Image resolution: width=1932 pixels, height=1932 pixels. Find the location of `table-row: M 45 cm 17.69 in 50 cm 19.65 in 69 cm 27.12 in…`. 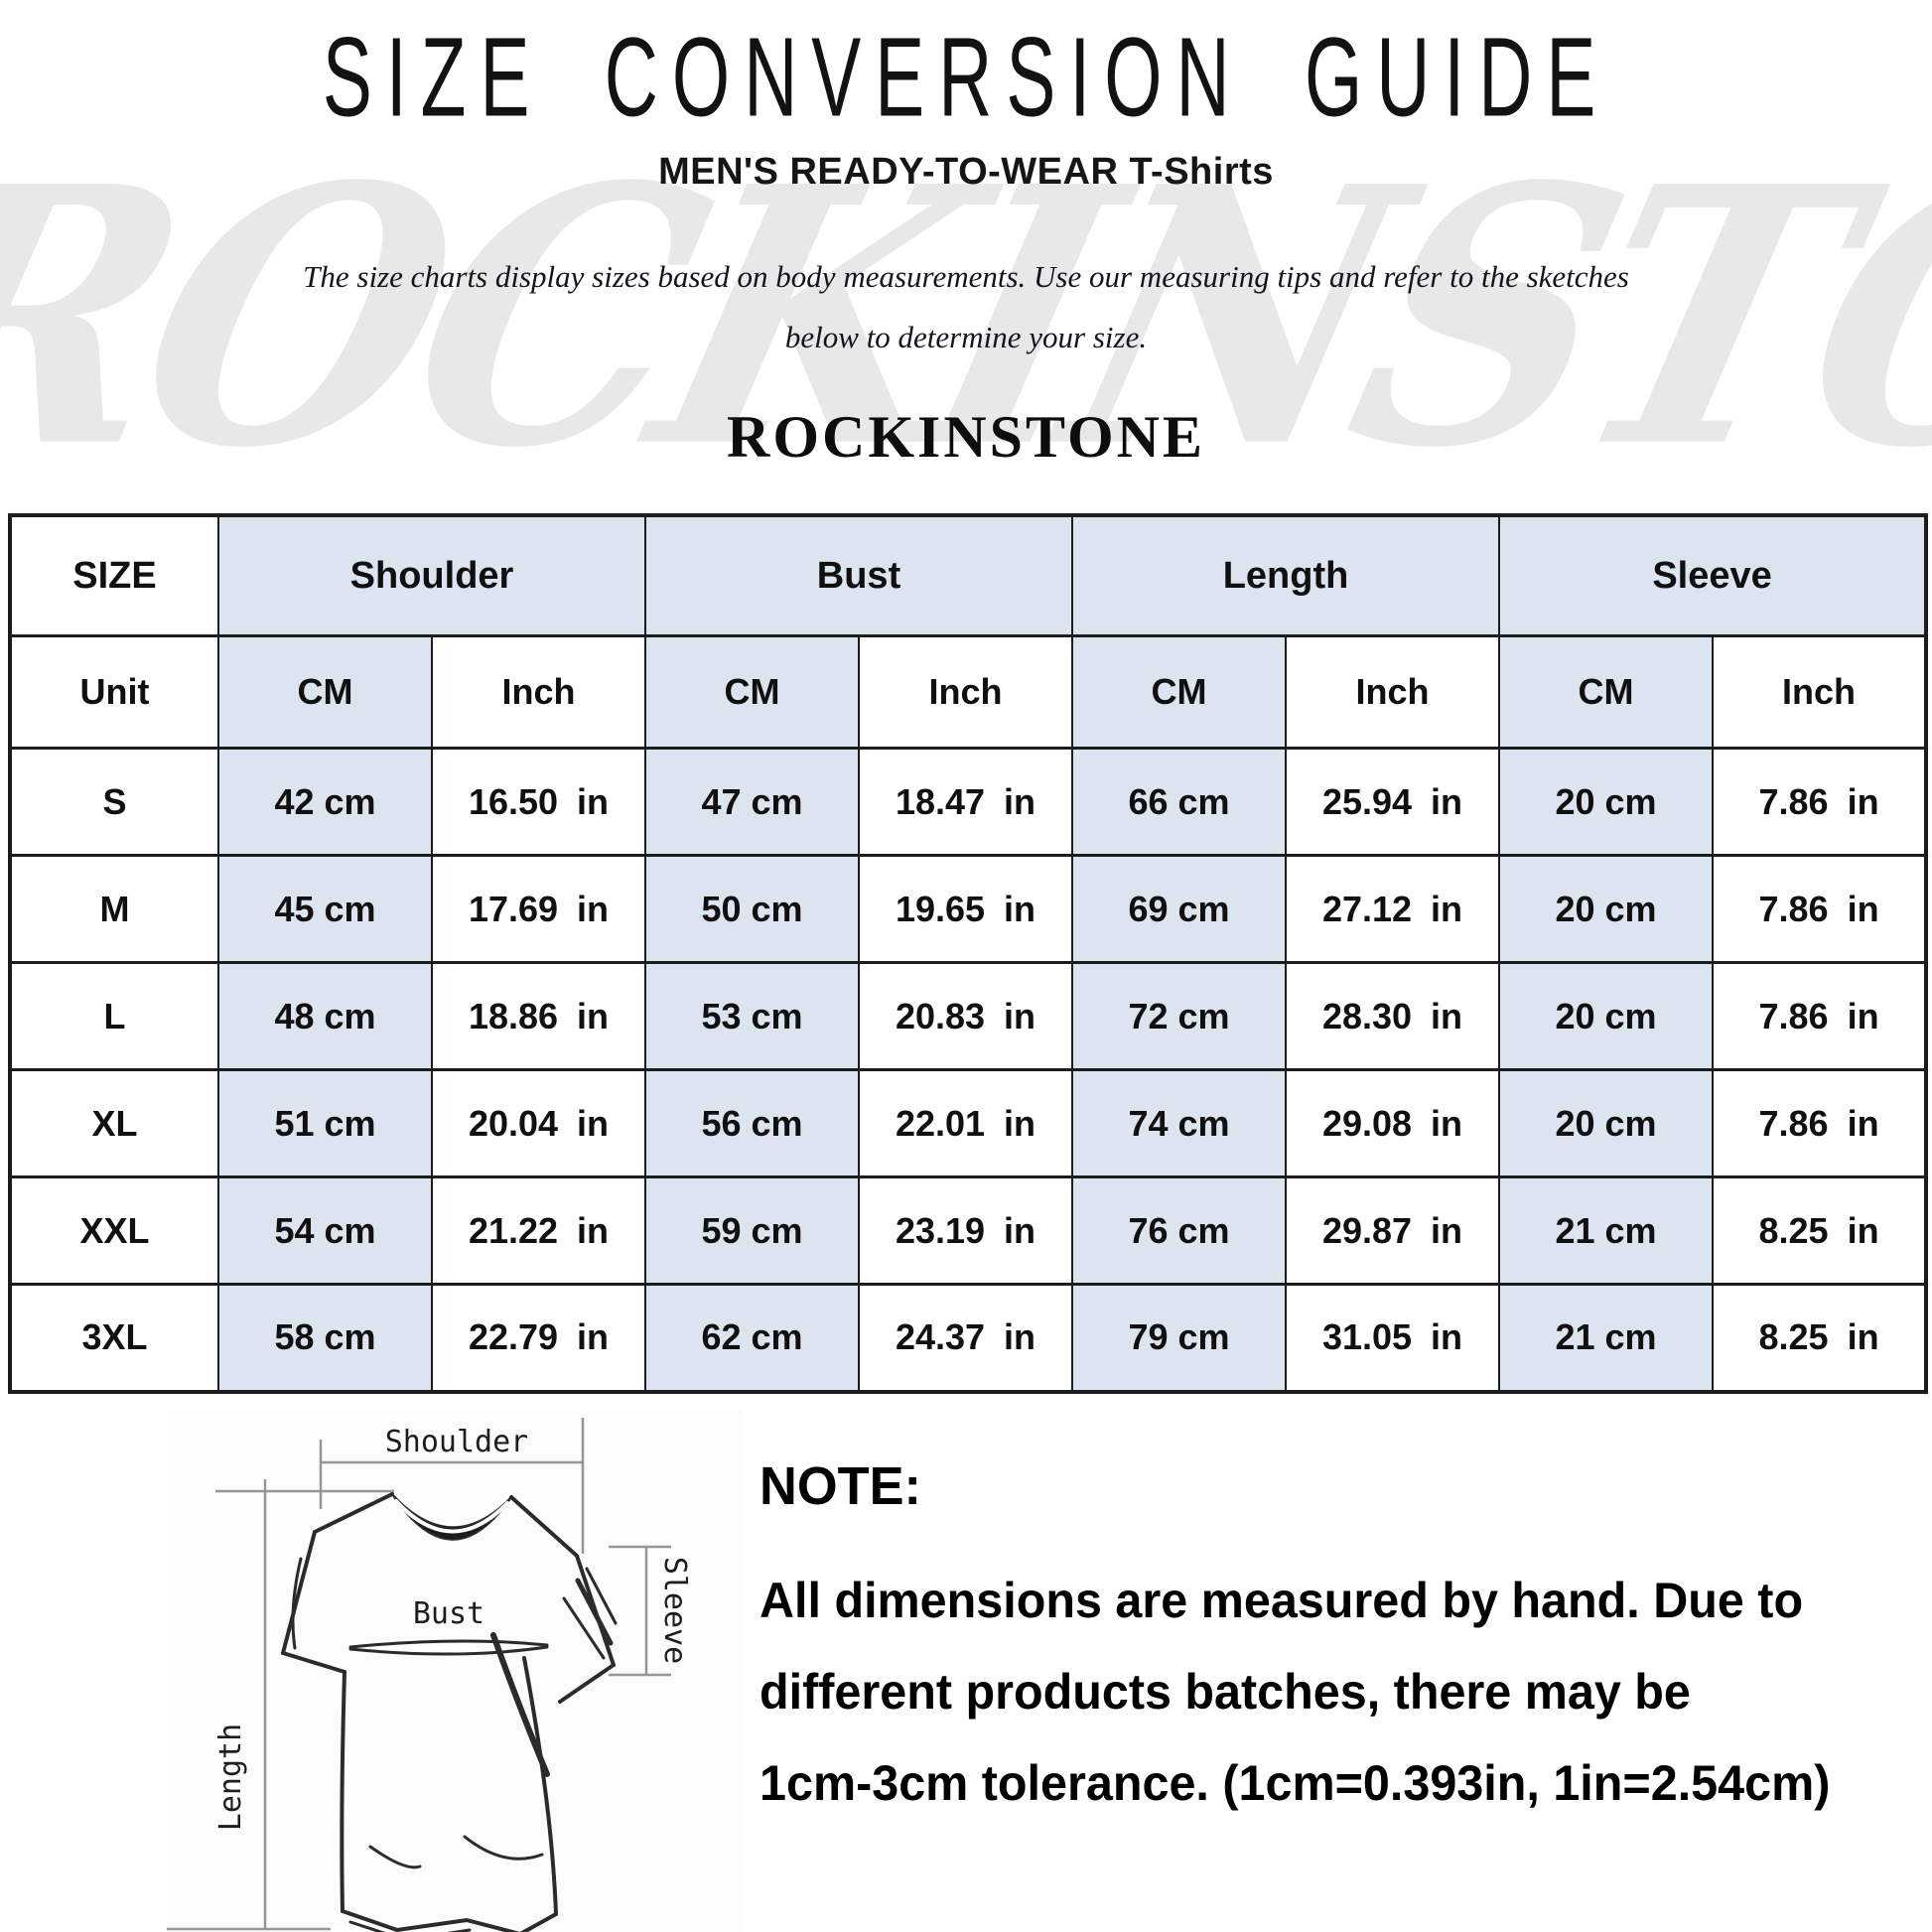

table-row: M 45 cm 17.69 in 50 cm 19.65 in 69 cm 27.12 in… is located at coordinates (968, 909).